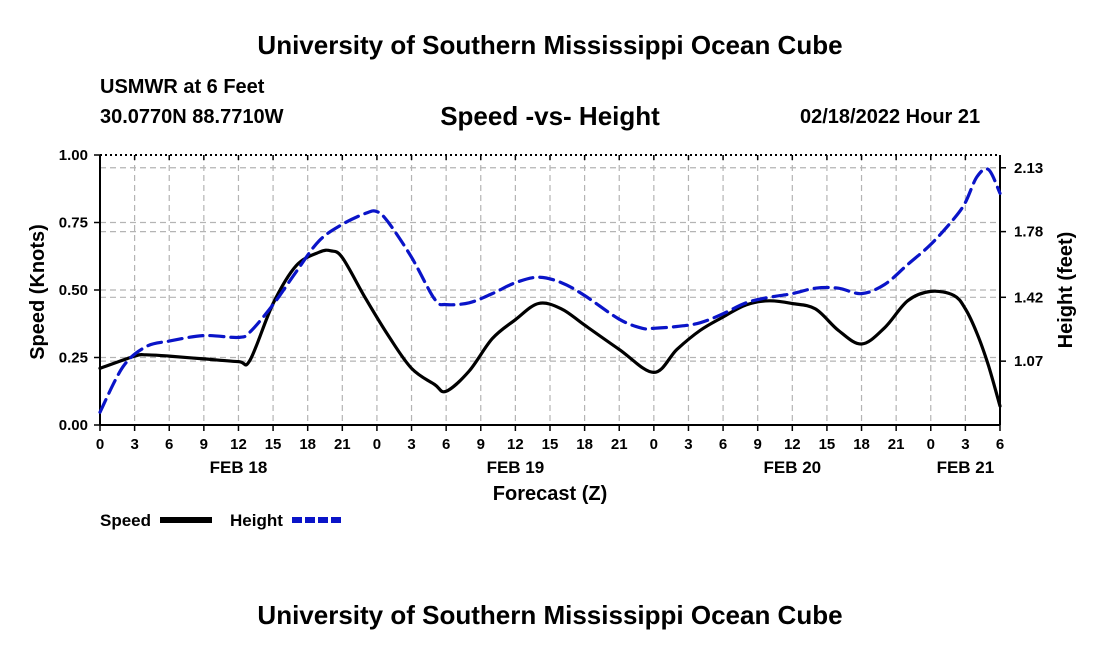  What do you see at coordinates (239, 467) in the screenshot?
I see `day-label: FEB 18` at bounding box center [239, 467].